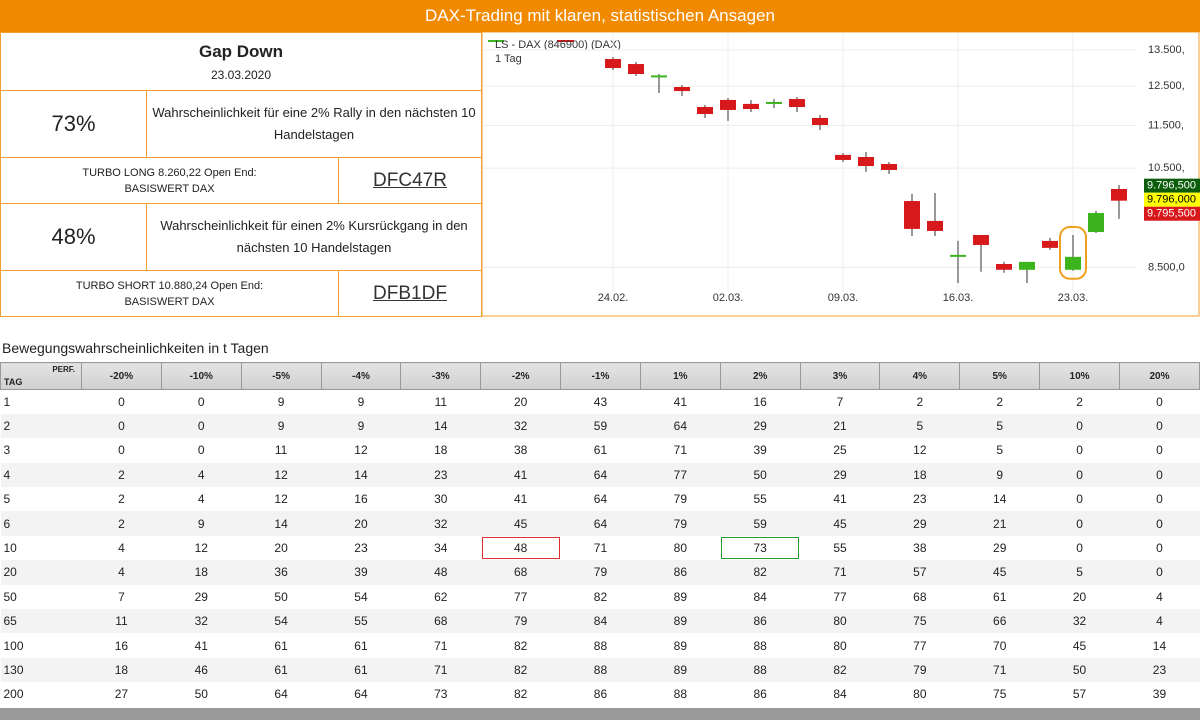  What do you see at coordinates (13, 382) in the screenshot?
I see `corner-bottom: TAG` at bounding box center [13, 382].